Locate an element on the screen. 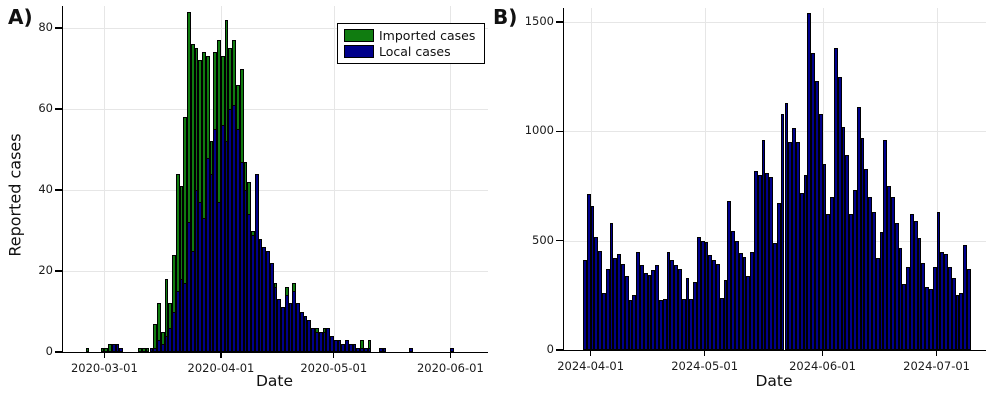  legend-swatch-imported-cases is located at coordinates (359, 35).